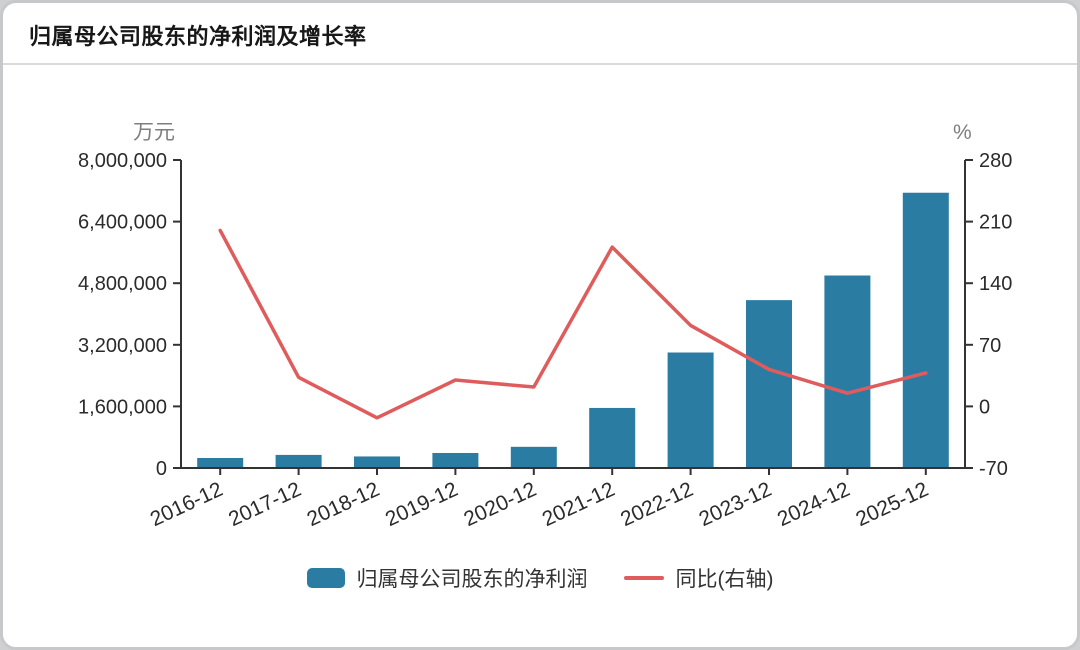 The width and height of the screenshot is (1080, 650). Describe the element at coordinates (995, 284) in the screenshot. I see `right-axis-tick-label: 140` at that location.